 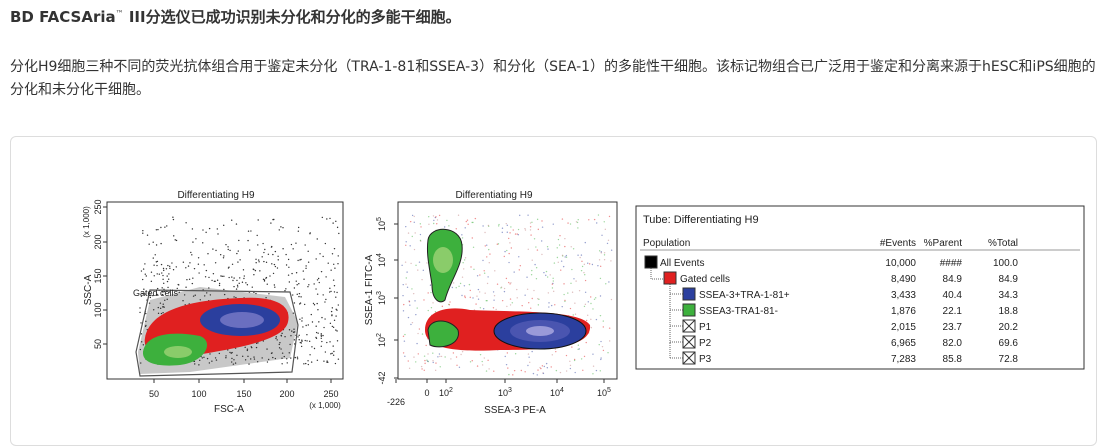 I want to click on table-cell: P1, so click(x=705, y=327).